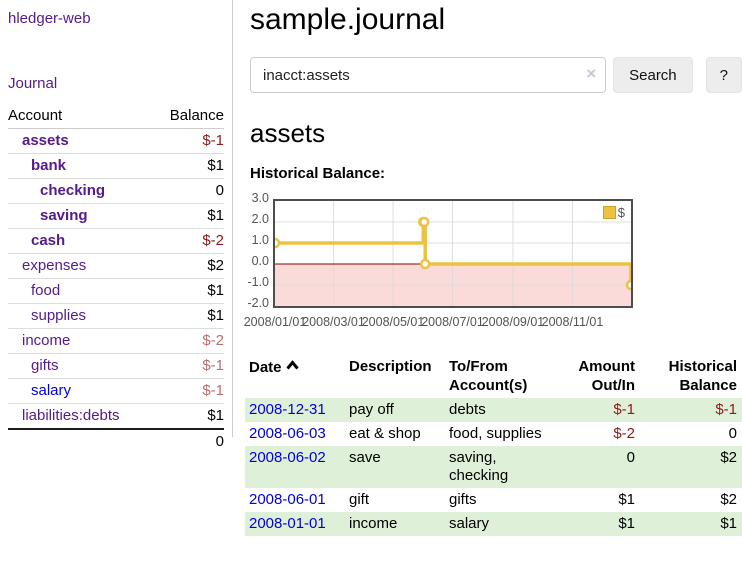  I want to click on clear-search-icon: ×, so click(591, 73).